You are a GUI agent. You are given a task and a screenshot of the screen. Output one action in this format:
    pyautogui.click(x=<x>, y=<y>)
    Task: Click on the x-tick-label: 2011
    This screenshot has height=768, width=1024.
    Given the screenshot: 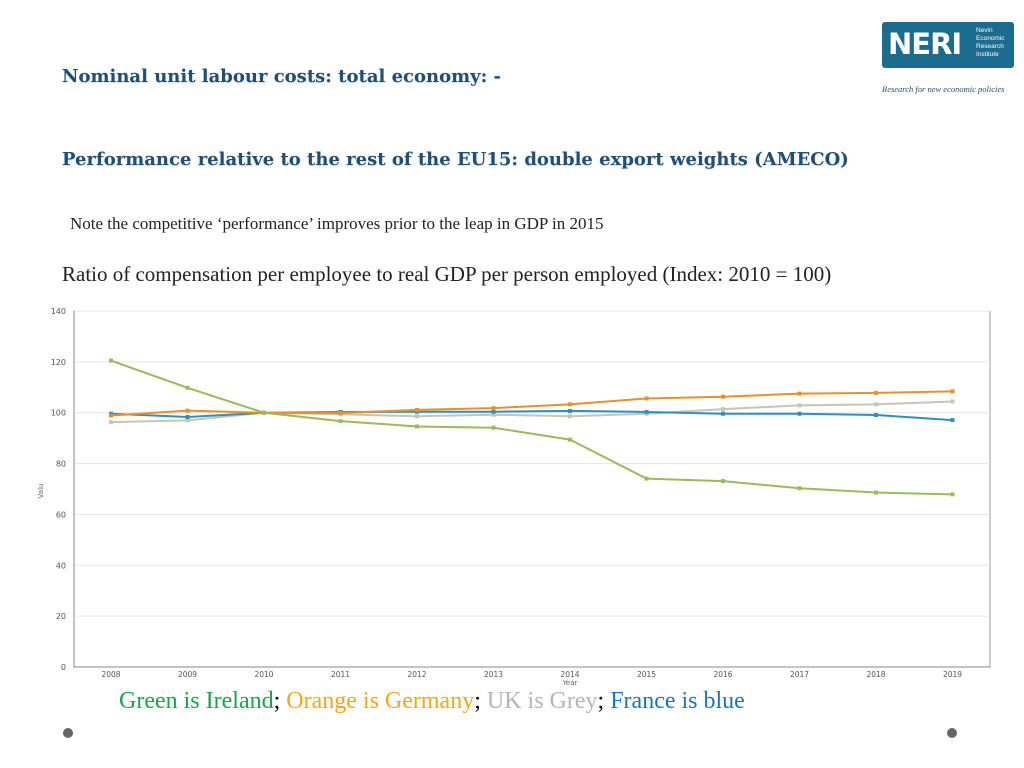 What is the action you would take?
    pyautogui.click(x=340, y=674)
    